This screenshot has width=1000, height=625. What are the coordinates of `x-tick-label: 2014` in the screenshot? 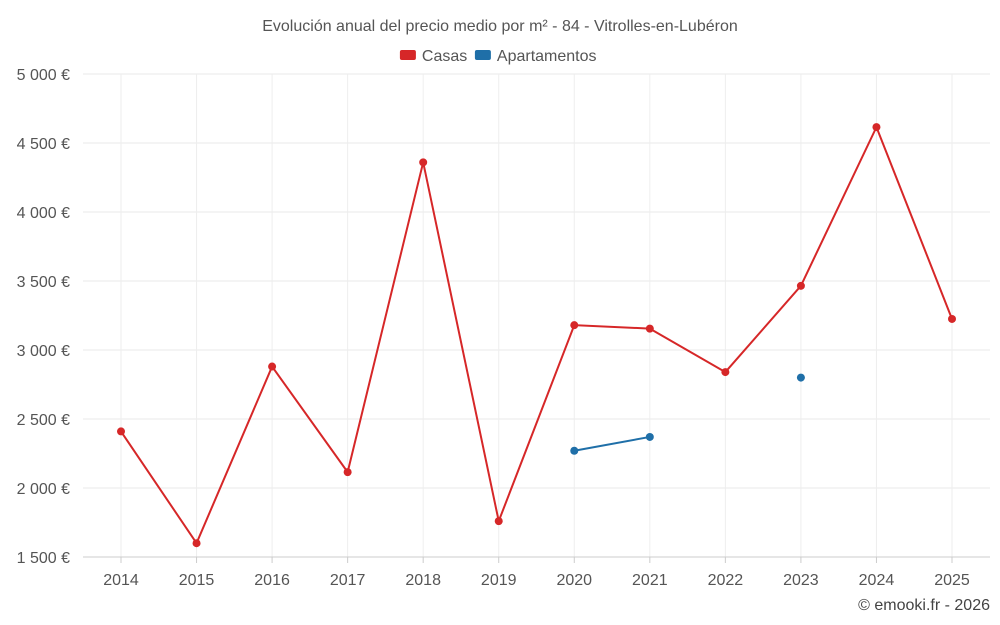 It's located at (121, 580).